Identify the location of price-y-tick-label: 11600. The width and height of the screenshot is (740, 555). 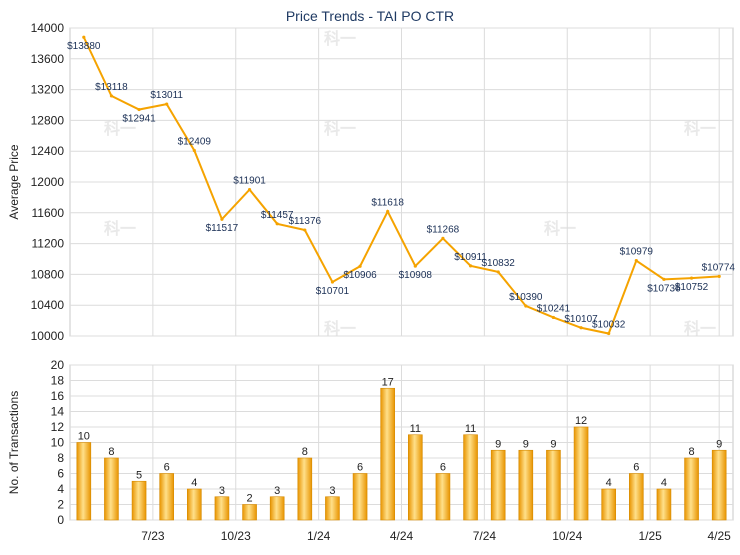
(48, 213).